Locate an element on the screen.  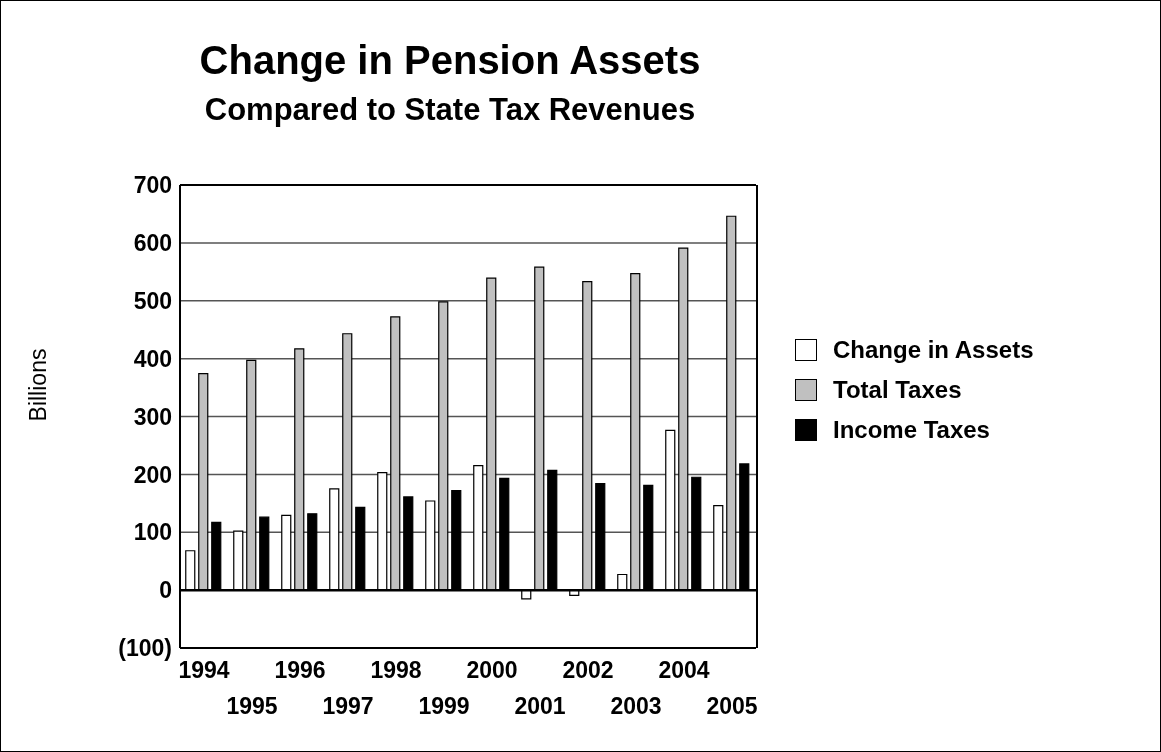
x-tick-label: 1996 is located at coordinates (300, 670).